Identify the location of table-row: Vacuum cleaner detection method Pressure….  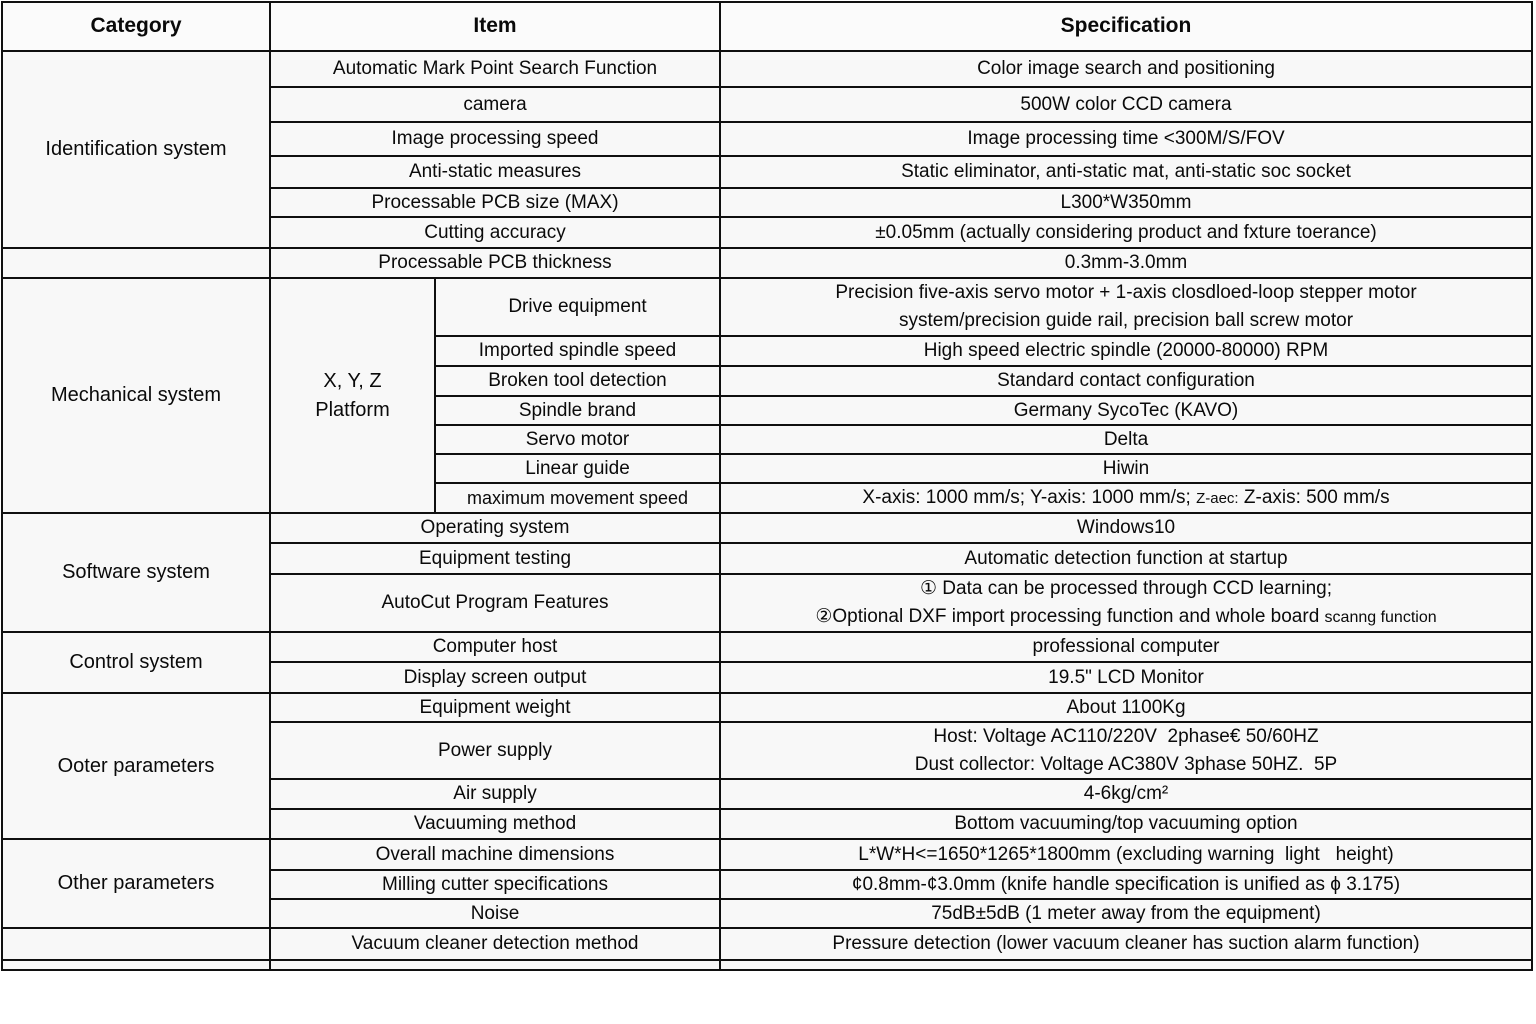
(767, 944).